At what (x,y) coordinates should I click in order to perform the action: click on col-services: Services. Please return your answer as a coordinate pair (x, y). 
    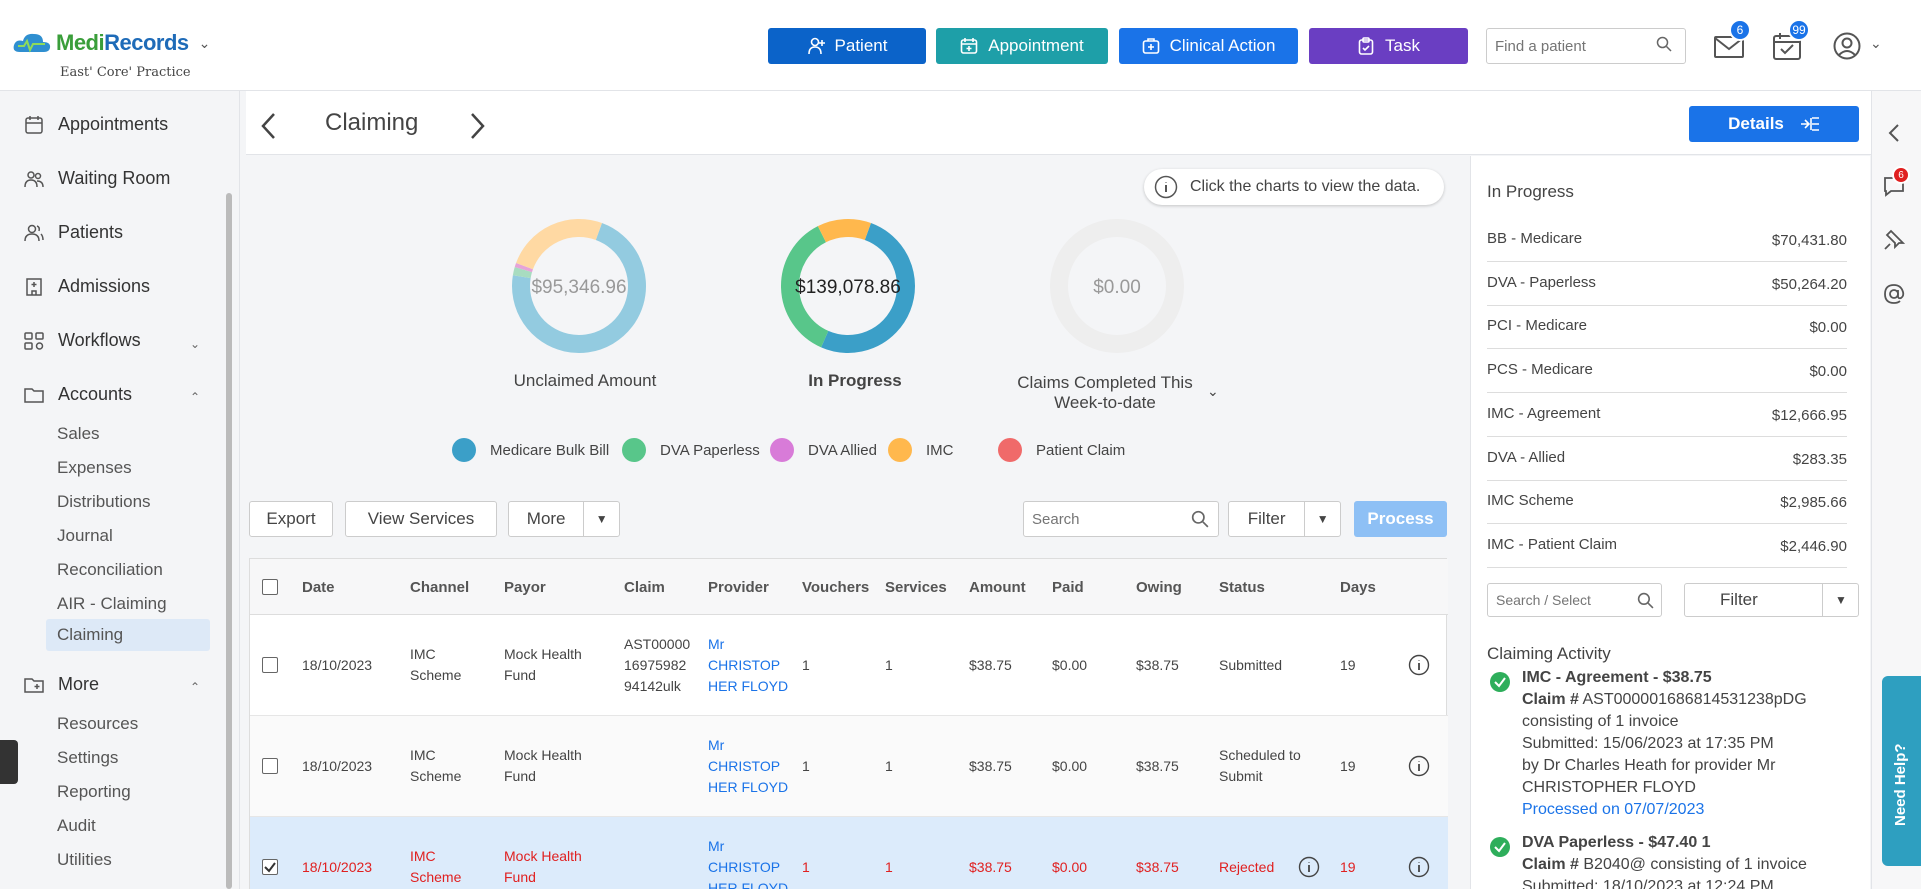
    Looking at the image, I should click on (916, 587).